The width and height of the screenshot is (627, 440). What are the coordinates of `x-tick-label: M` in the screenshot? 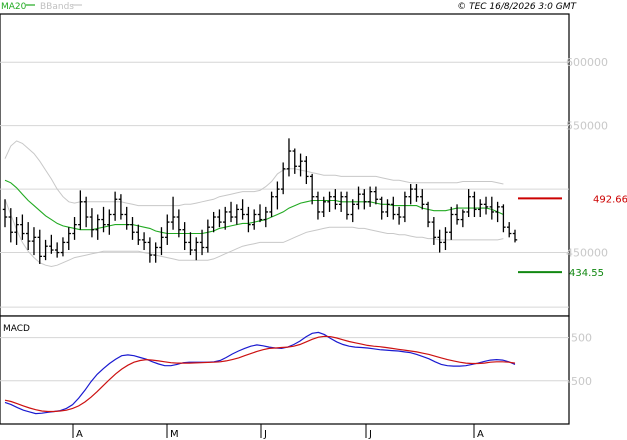 It's located at (174, 434).